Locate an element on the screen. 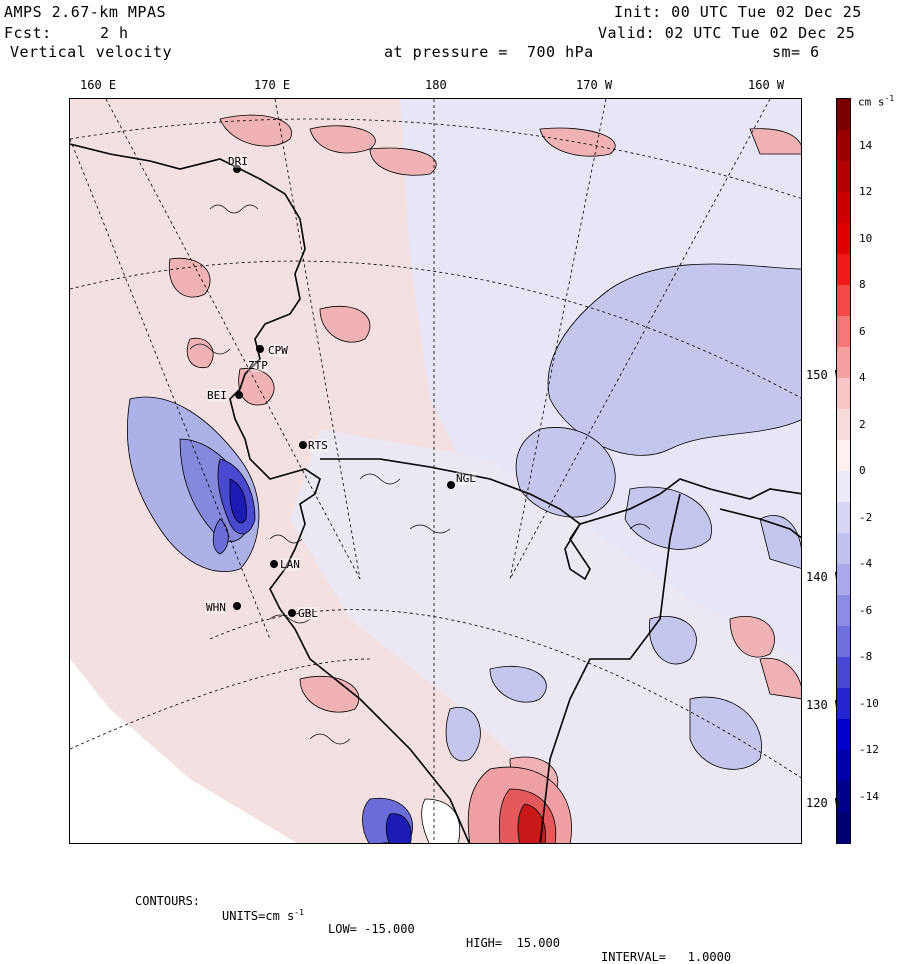 The width and height of the screenshot is (900, 964). colorbar-tick-label: 6 is located at coordinates (862, 331).